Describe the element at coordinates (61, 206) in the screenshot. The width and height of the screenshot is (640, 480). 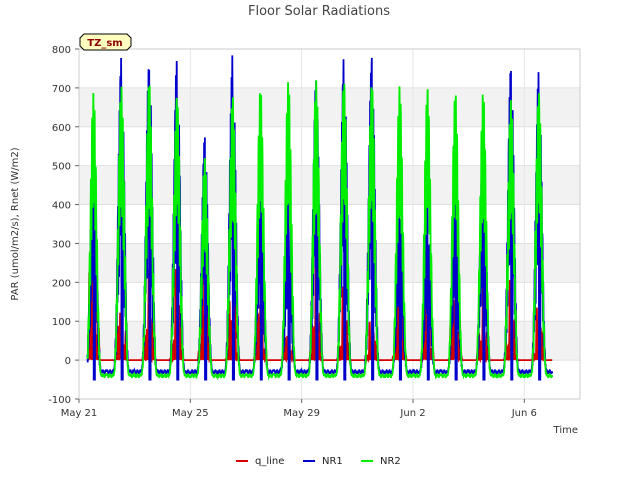
I see `y-tick-label: 400` at that location.